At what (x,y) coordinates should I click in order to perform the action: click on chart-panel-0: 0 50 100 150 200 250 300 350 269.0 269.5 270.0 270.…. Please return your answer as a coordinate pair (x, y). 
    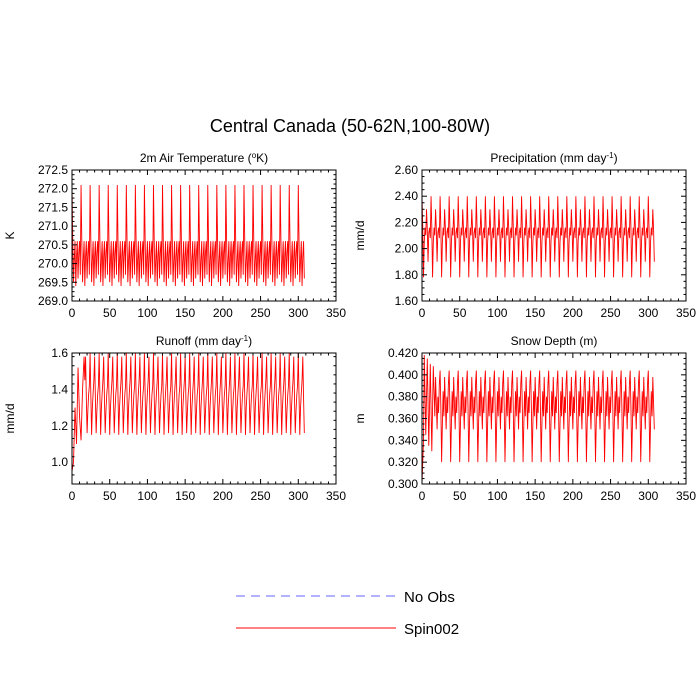
    Looking at the image, I should click on (174, 235).